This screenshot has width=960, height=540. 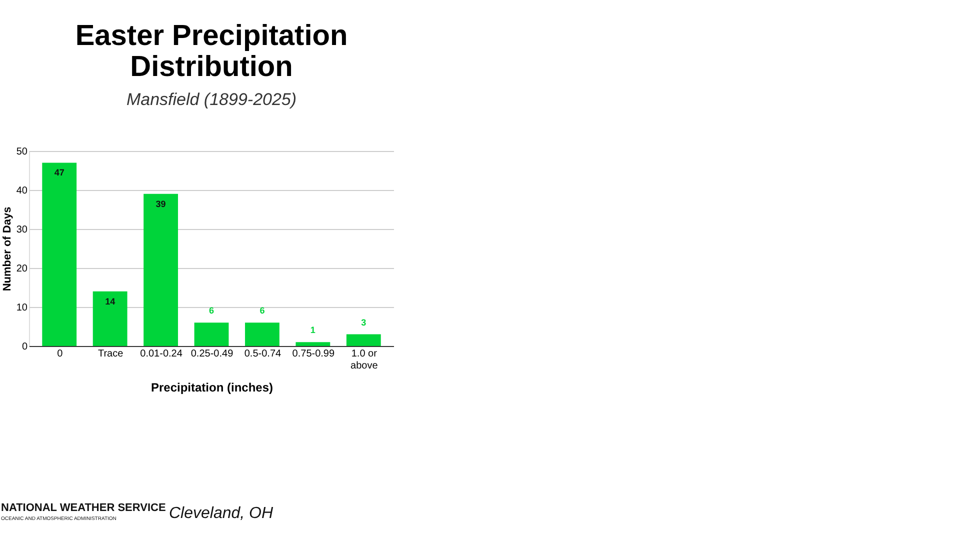 I want to click on data-label: 14, so click(x=110, y=301).